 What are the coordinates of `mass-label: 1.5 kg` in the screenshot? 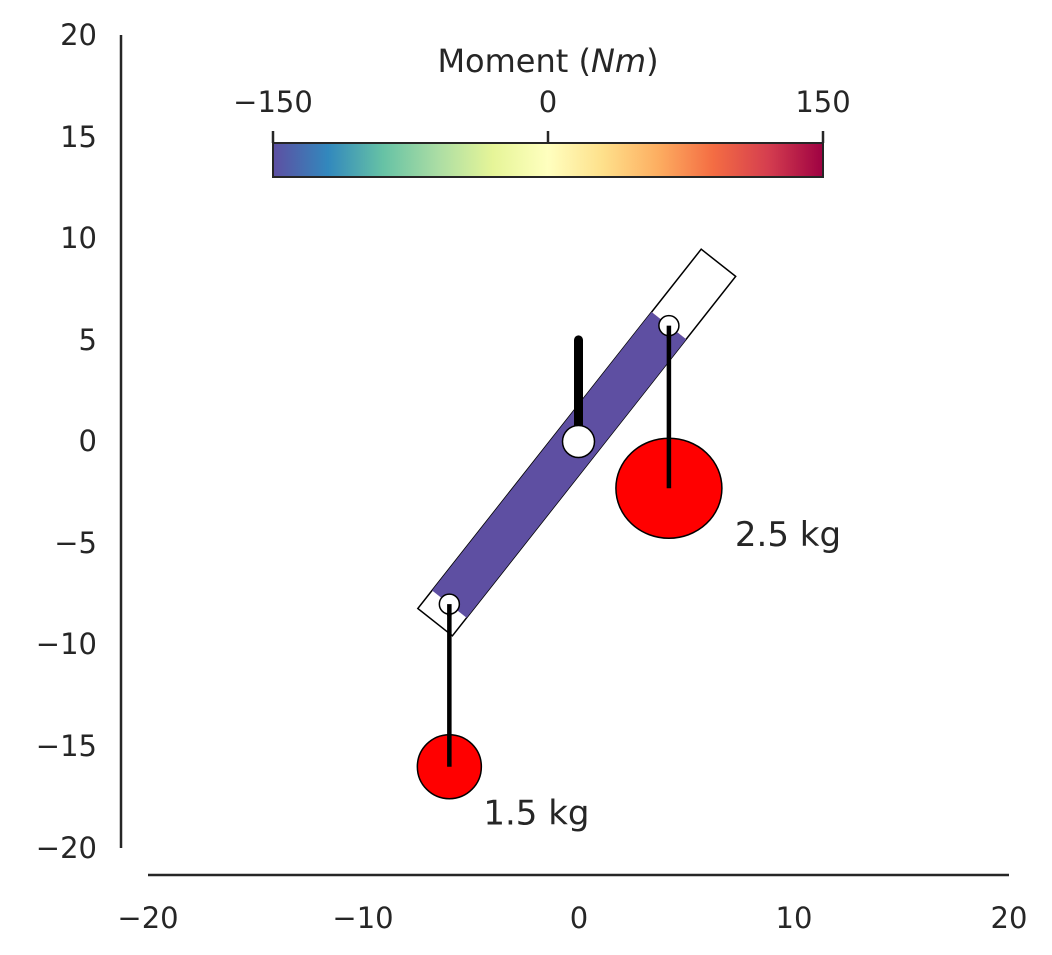 It's located at (536, 814).